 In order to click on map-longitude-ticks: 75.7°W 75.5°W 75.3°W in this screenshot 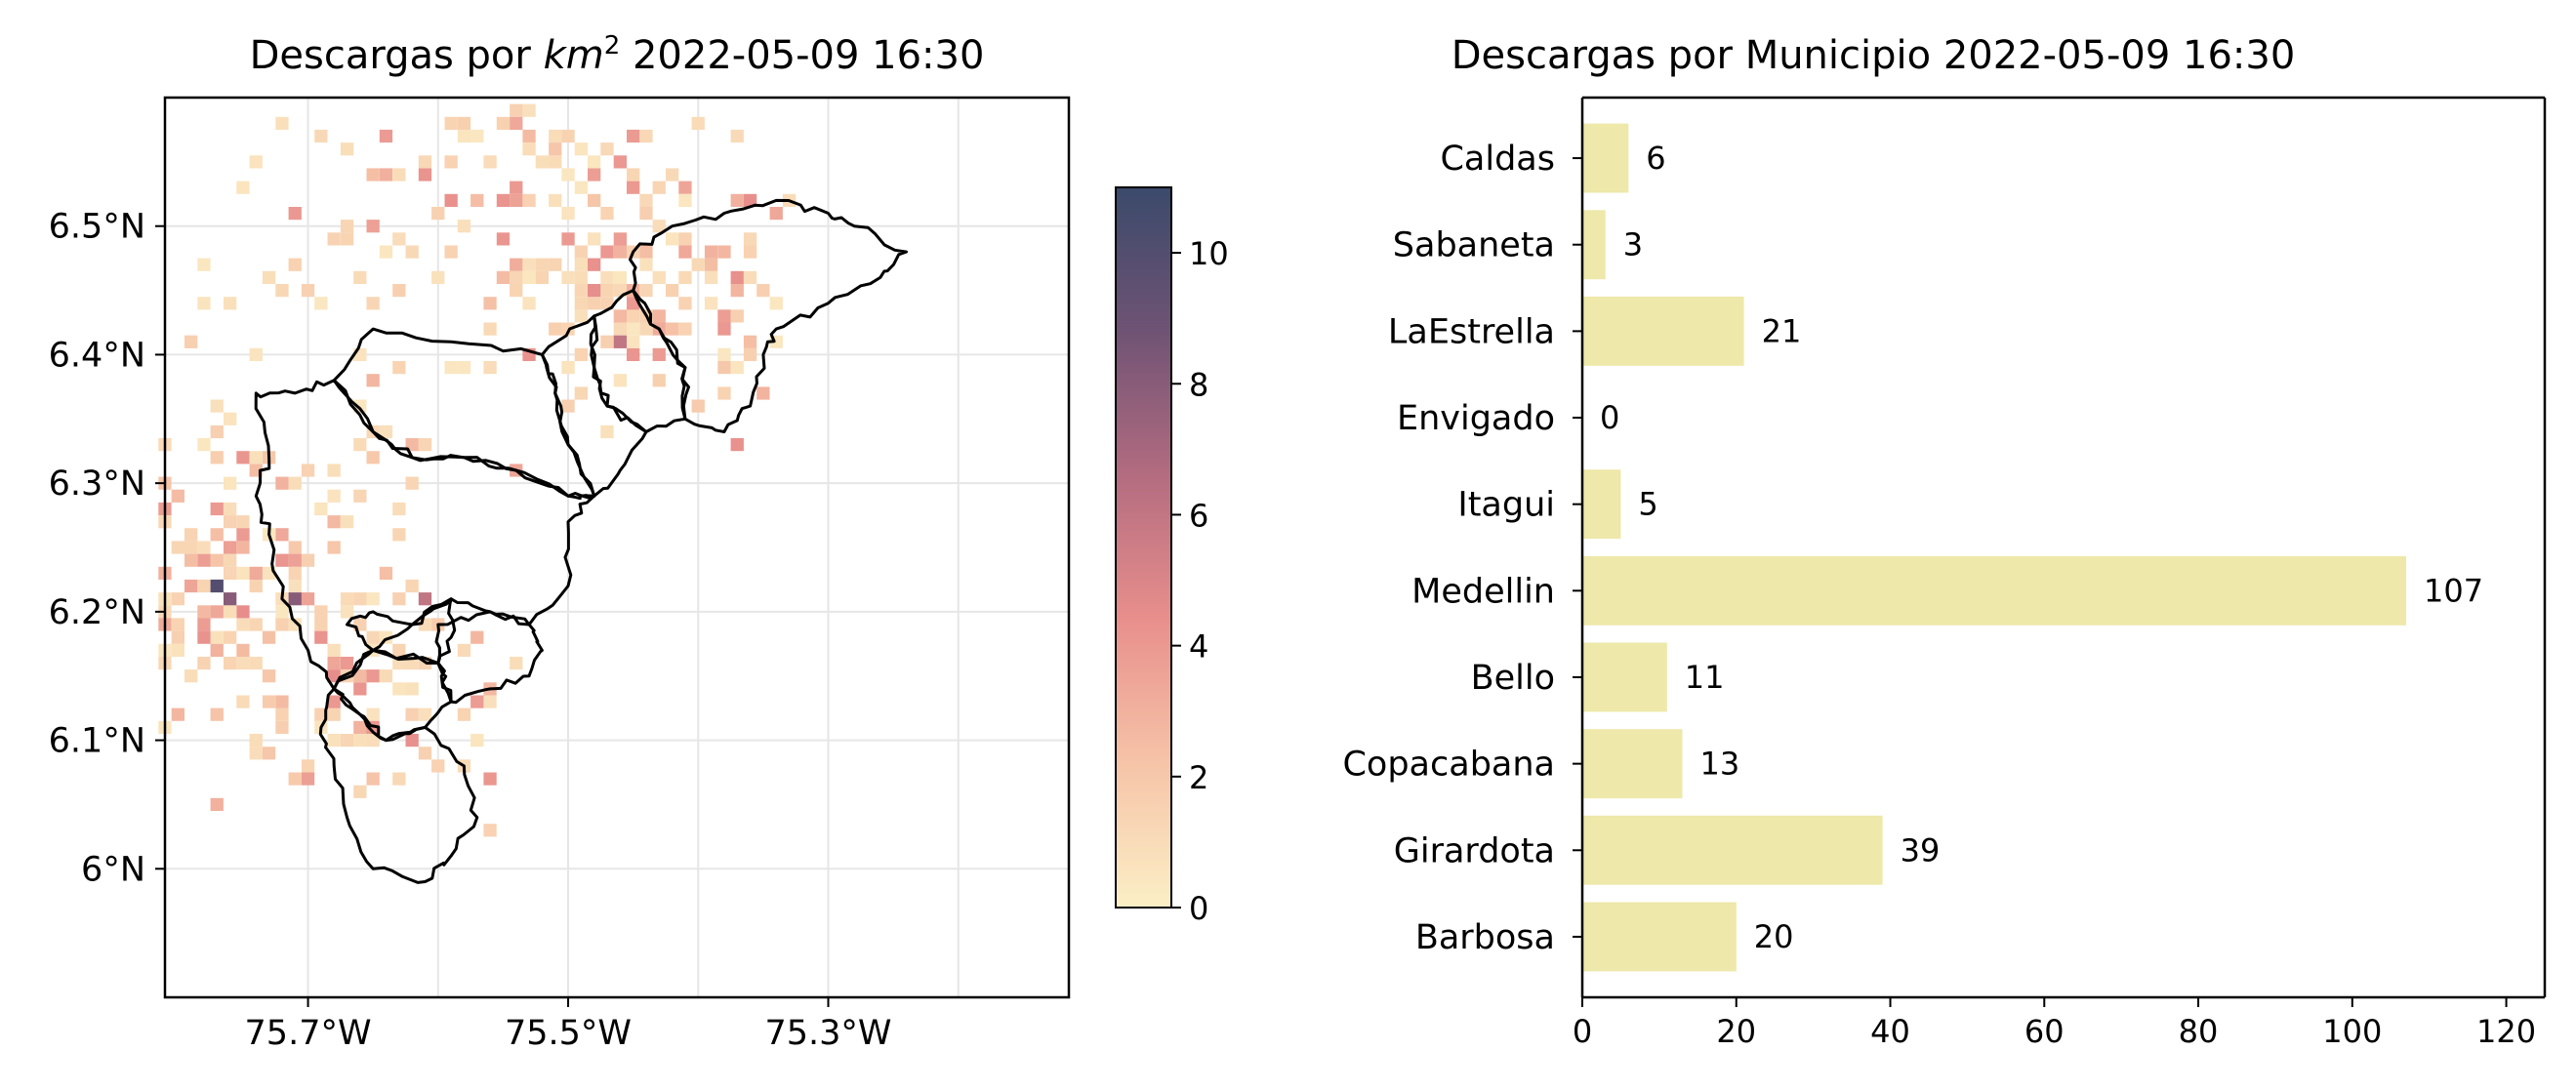, I will do `click(568, 1025)`.